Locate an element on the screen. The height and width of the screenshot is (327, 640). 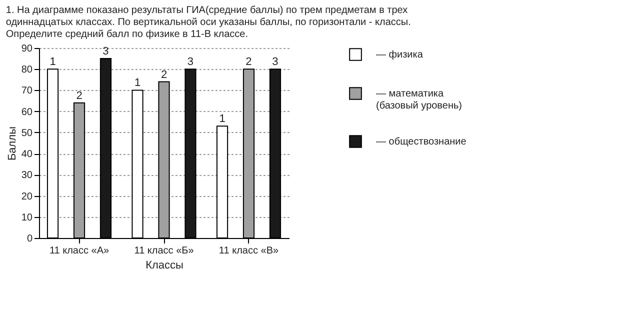
x-axis-title: Классы is located at coordinates (165, 266).